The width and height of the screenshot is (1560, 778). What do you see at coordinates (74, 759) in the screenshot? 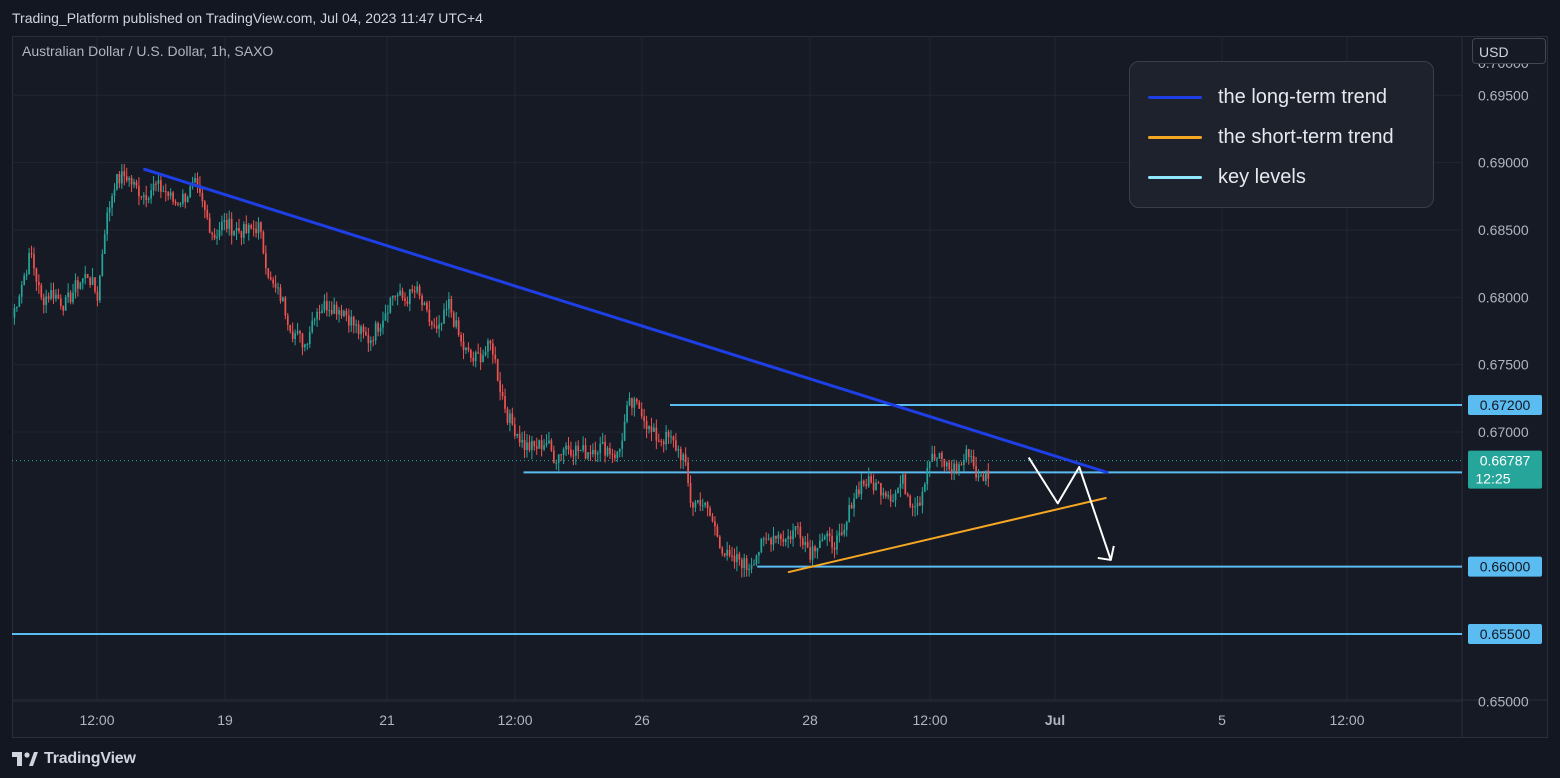
I see `tradingview-logo: TradingView` at bounding box center [74, 759].